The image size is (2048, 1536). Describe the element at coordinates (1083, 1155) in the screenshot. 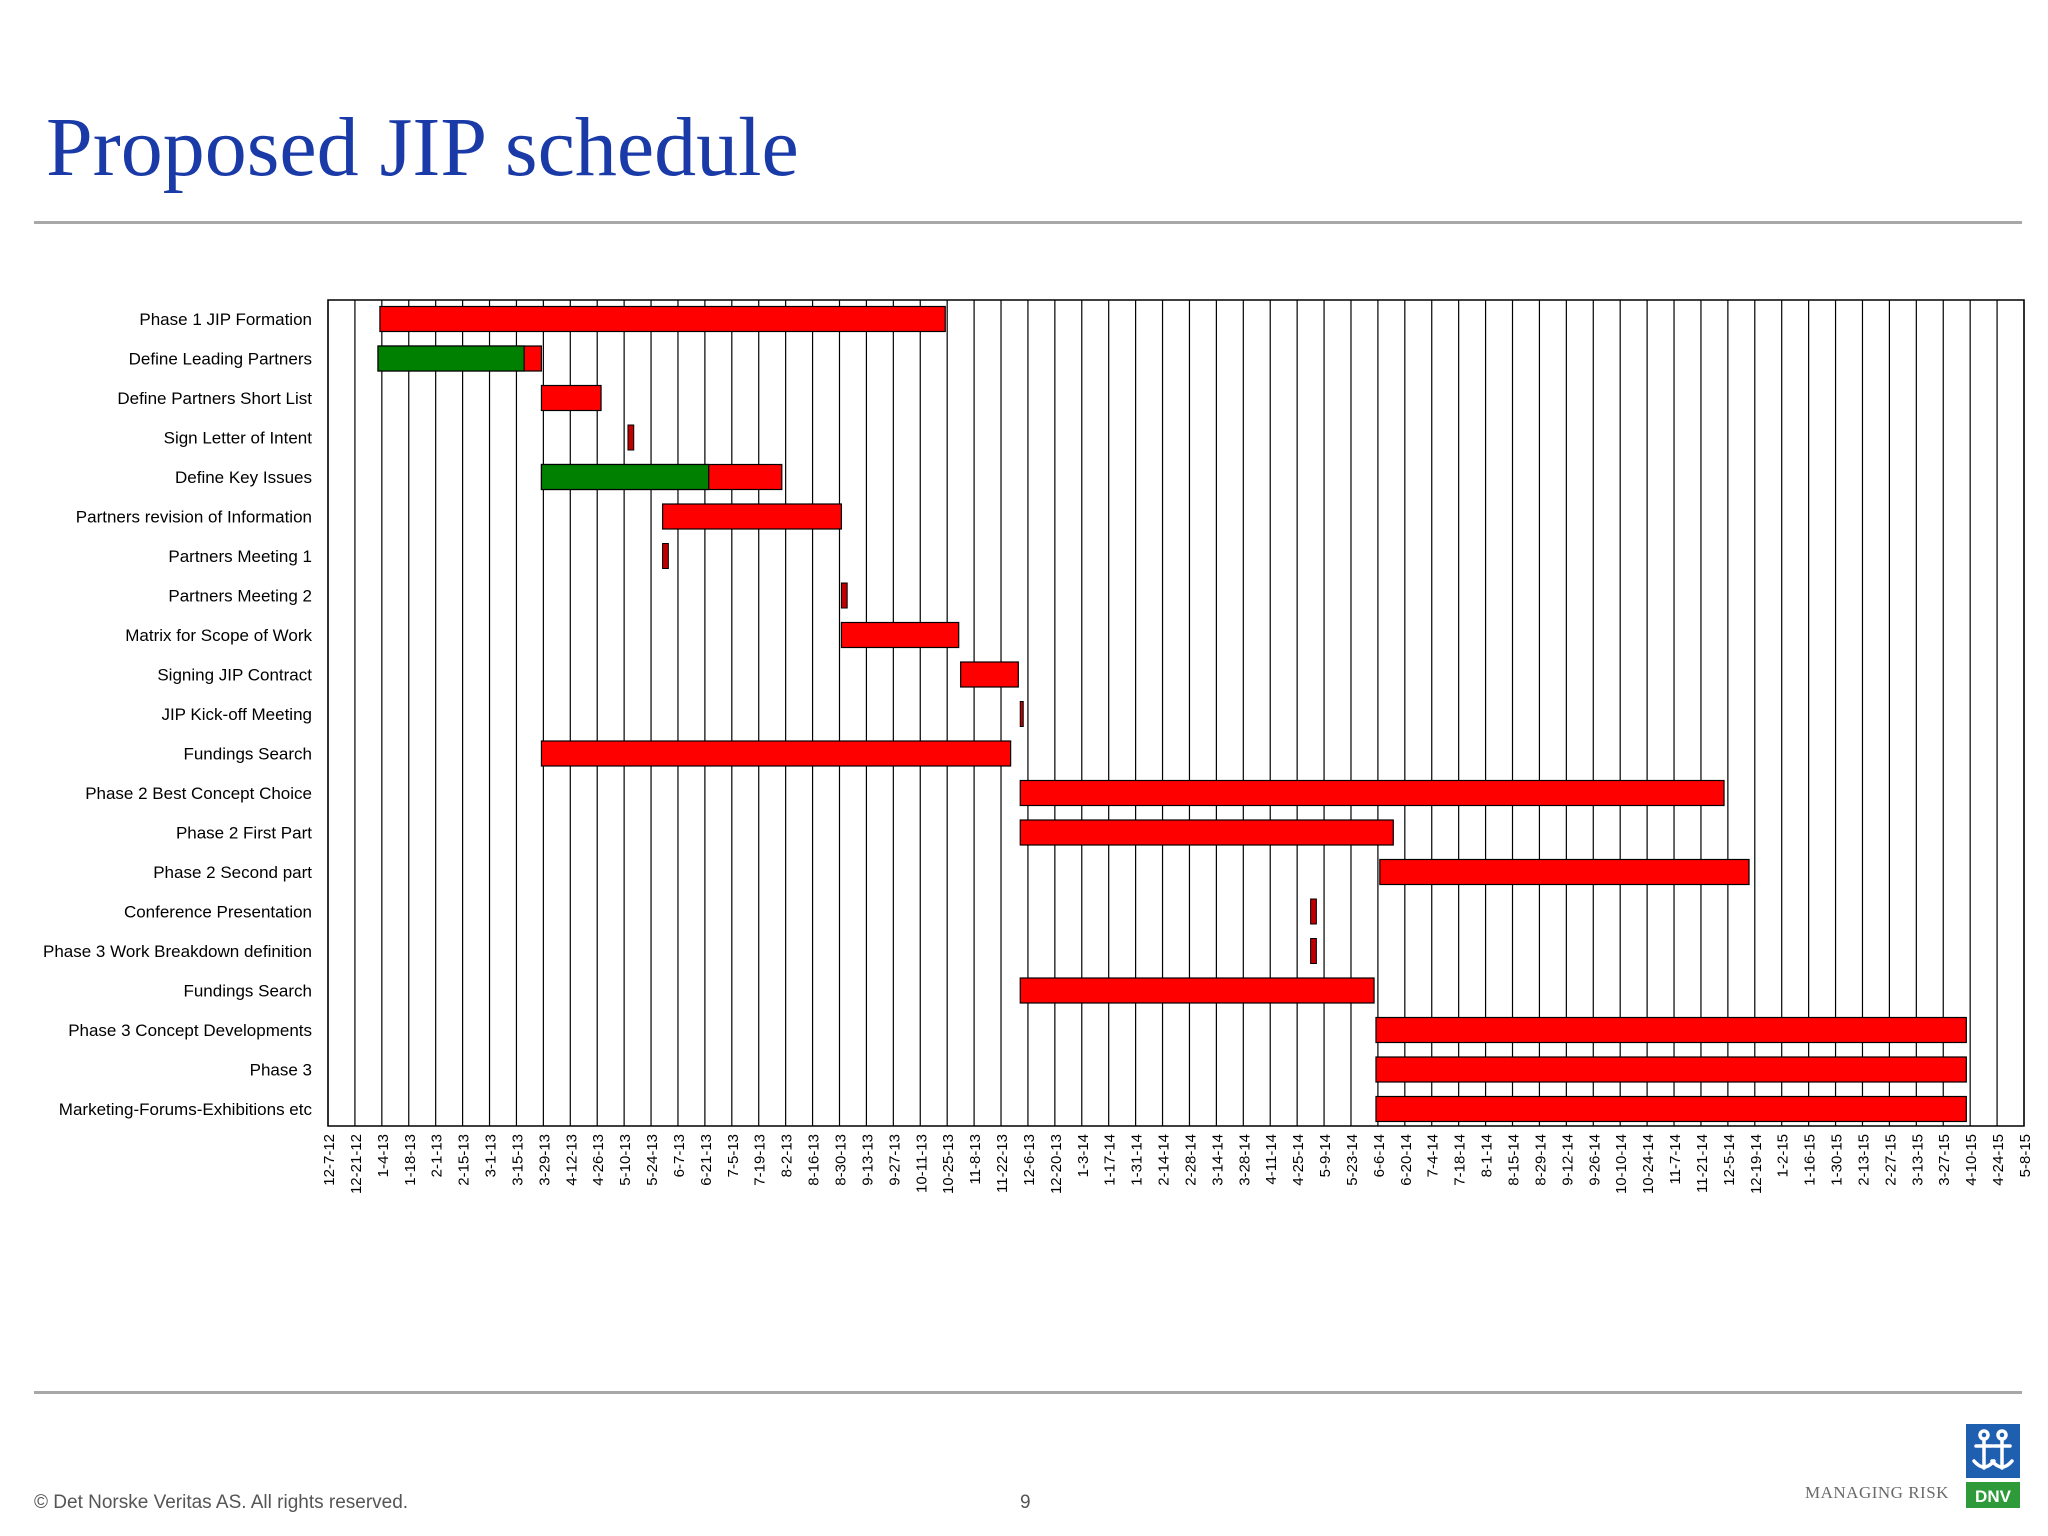

I see `x-tick-label: 1-3-14` at that location.